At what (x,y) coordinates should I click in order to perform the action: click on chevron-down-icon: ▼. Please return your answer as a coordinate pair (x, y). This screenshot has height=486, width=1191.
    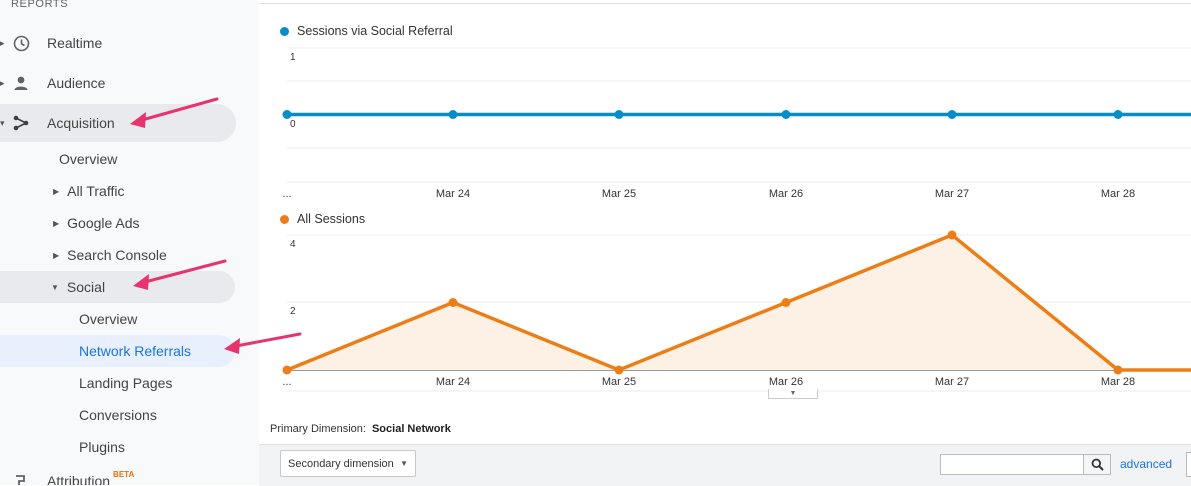
    Looking at the image, I should click on (404, 463).